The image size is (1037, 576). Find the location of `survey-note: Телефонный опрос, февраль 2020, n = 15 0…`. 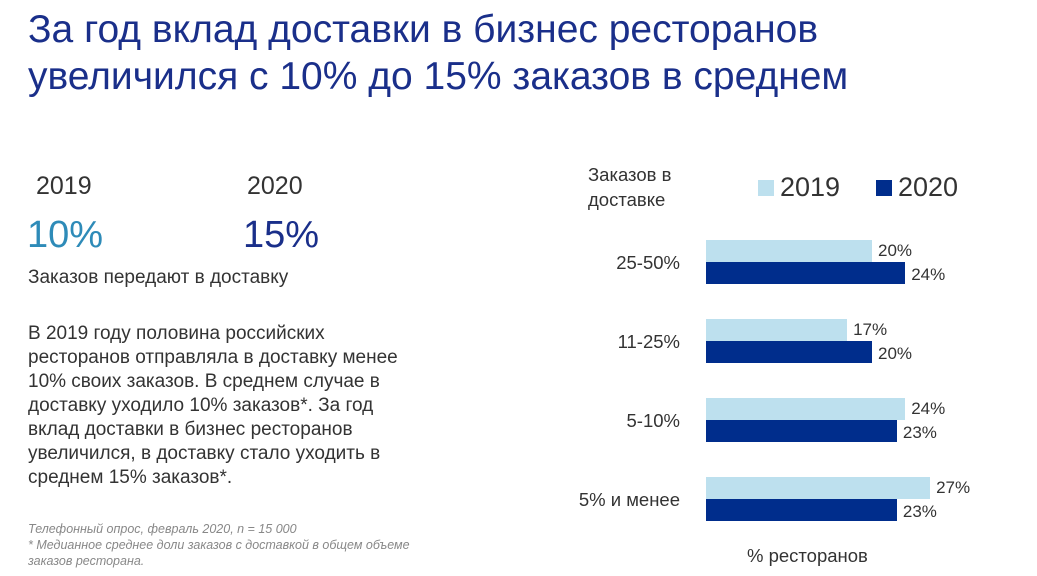

survey-note: Телефонный опрос, февраль 2020, n = 15 0… is located at coordinates (162, 529).